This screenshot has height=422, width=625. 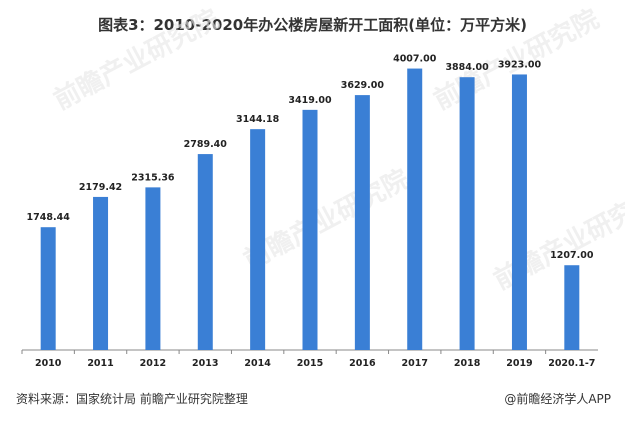 I want to click on bar-2018, so click(x=467, y=213).